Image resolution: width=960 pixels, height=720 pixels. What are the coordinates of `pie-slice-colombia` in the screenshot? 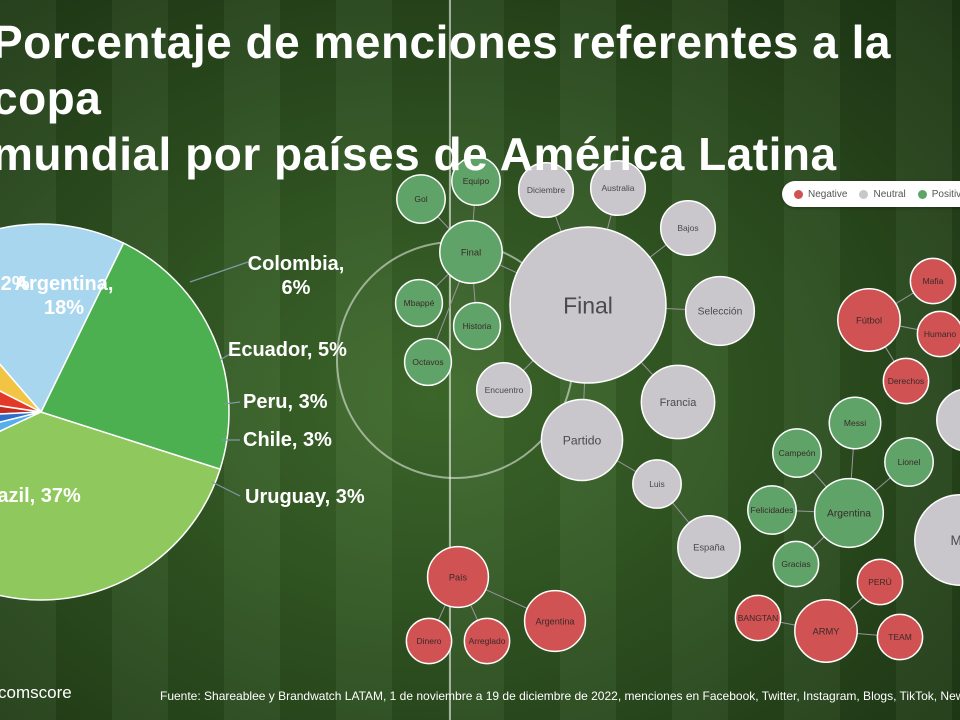 It's located at (21, 388).